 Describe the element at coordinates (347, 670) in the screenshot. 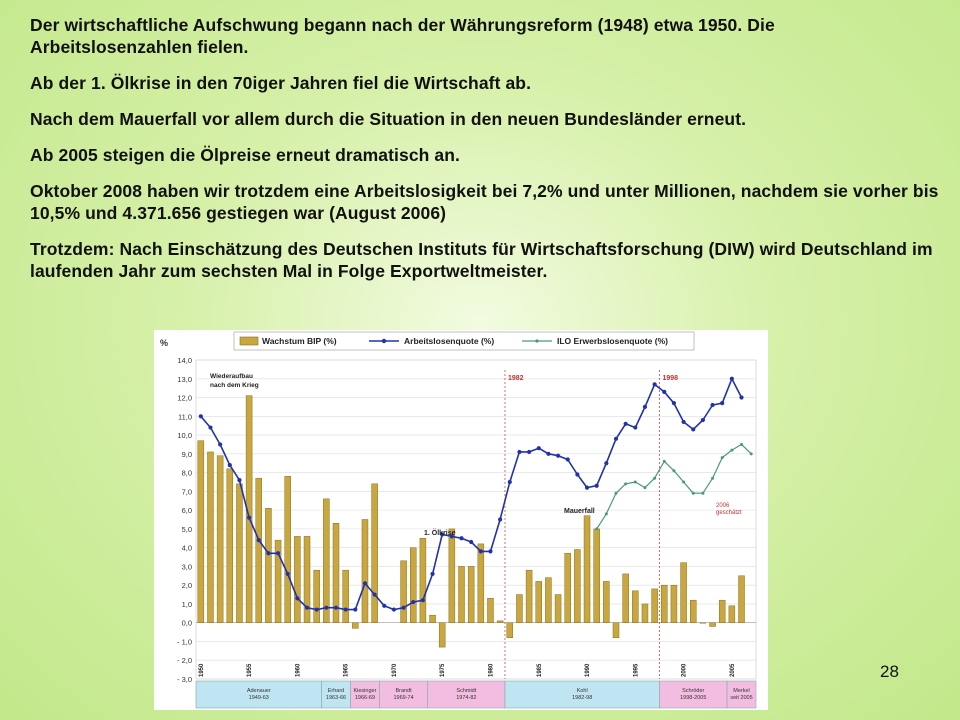

I see `x-tick-label-1965: 1965` at that location.